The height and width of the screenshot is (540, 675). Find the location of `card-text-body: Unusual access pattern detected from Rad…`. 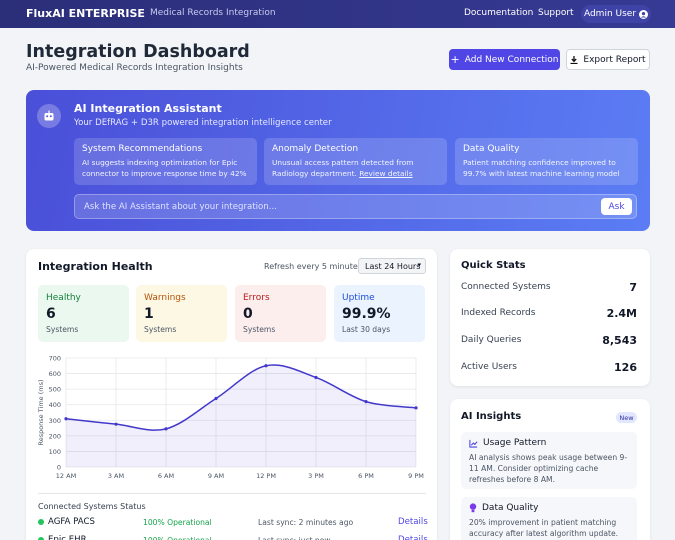

card-text-body: Unusual access pattern detected from Rad… is located at coordinates (343, 168).